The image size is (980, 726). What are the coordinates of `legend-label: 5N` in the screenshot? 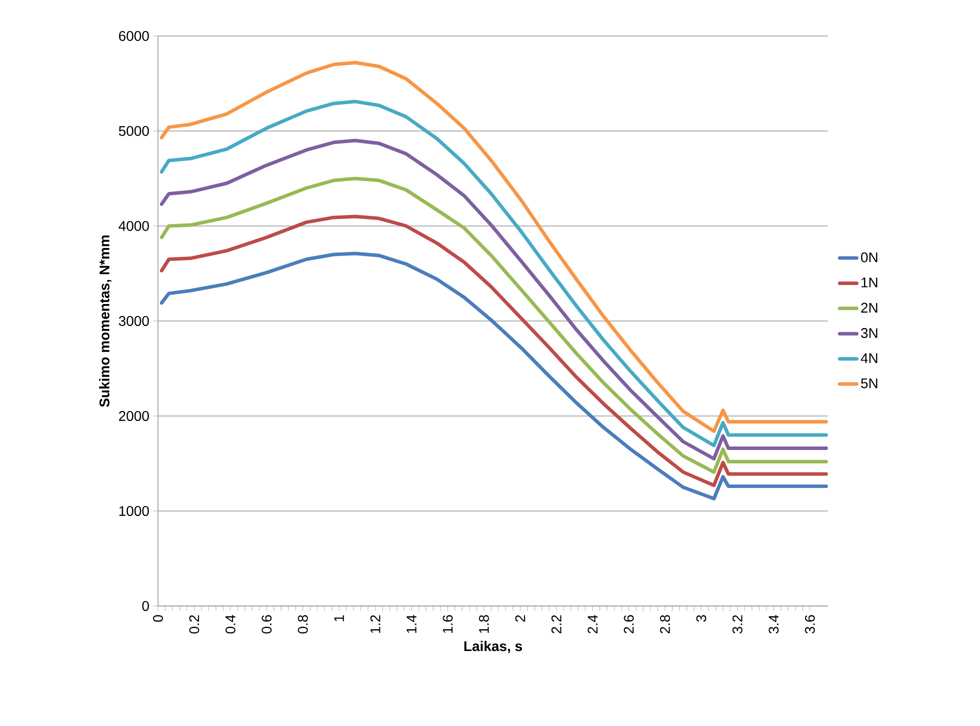 It's located at (869, 383).